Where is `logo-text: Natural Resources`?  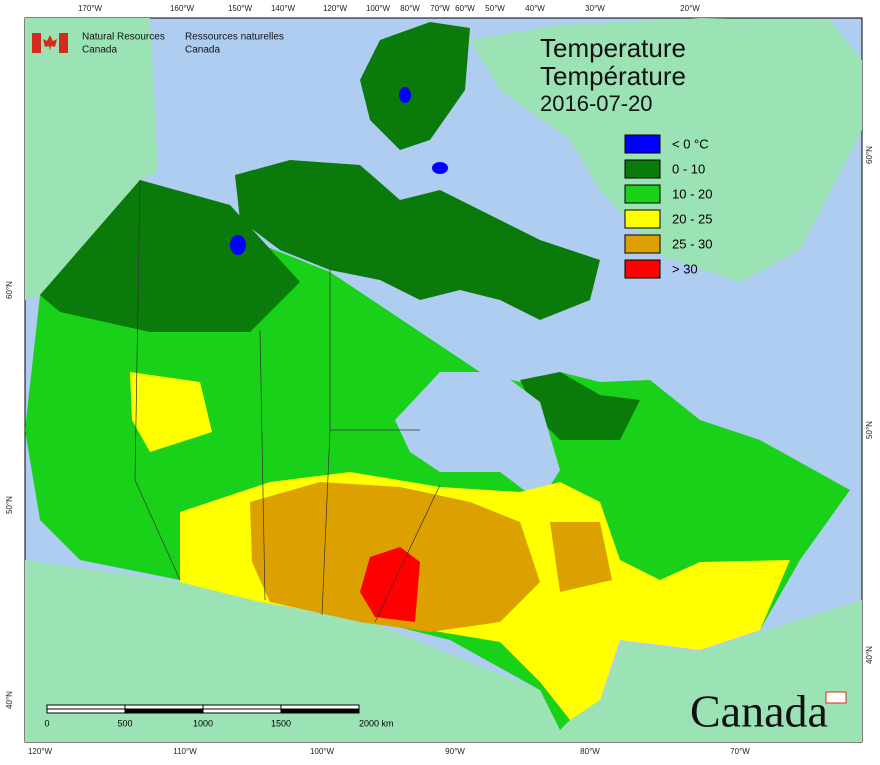
logo-text: Natural Resources is located at coordinates (123, 37).